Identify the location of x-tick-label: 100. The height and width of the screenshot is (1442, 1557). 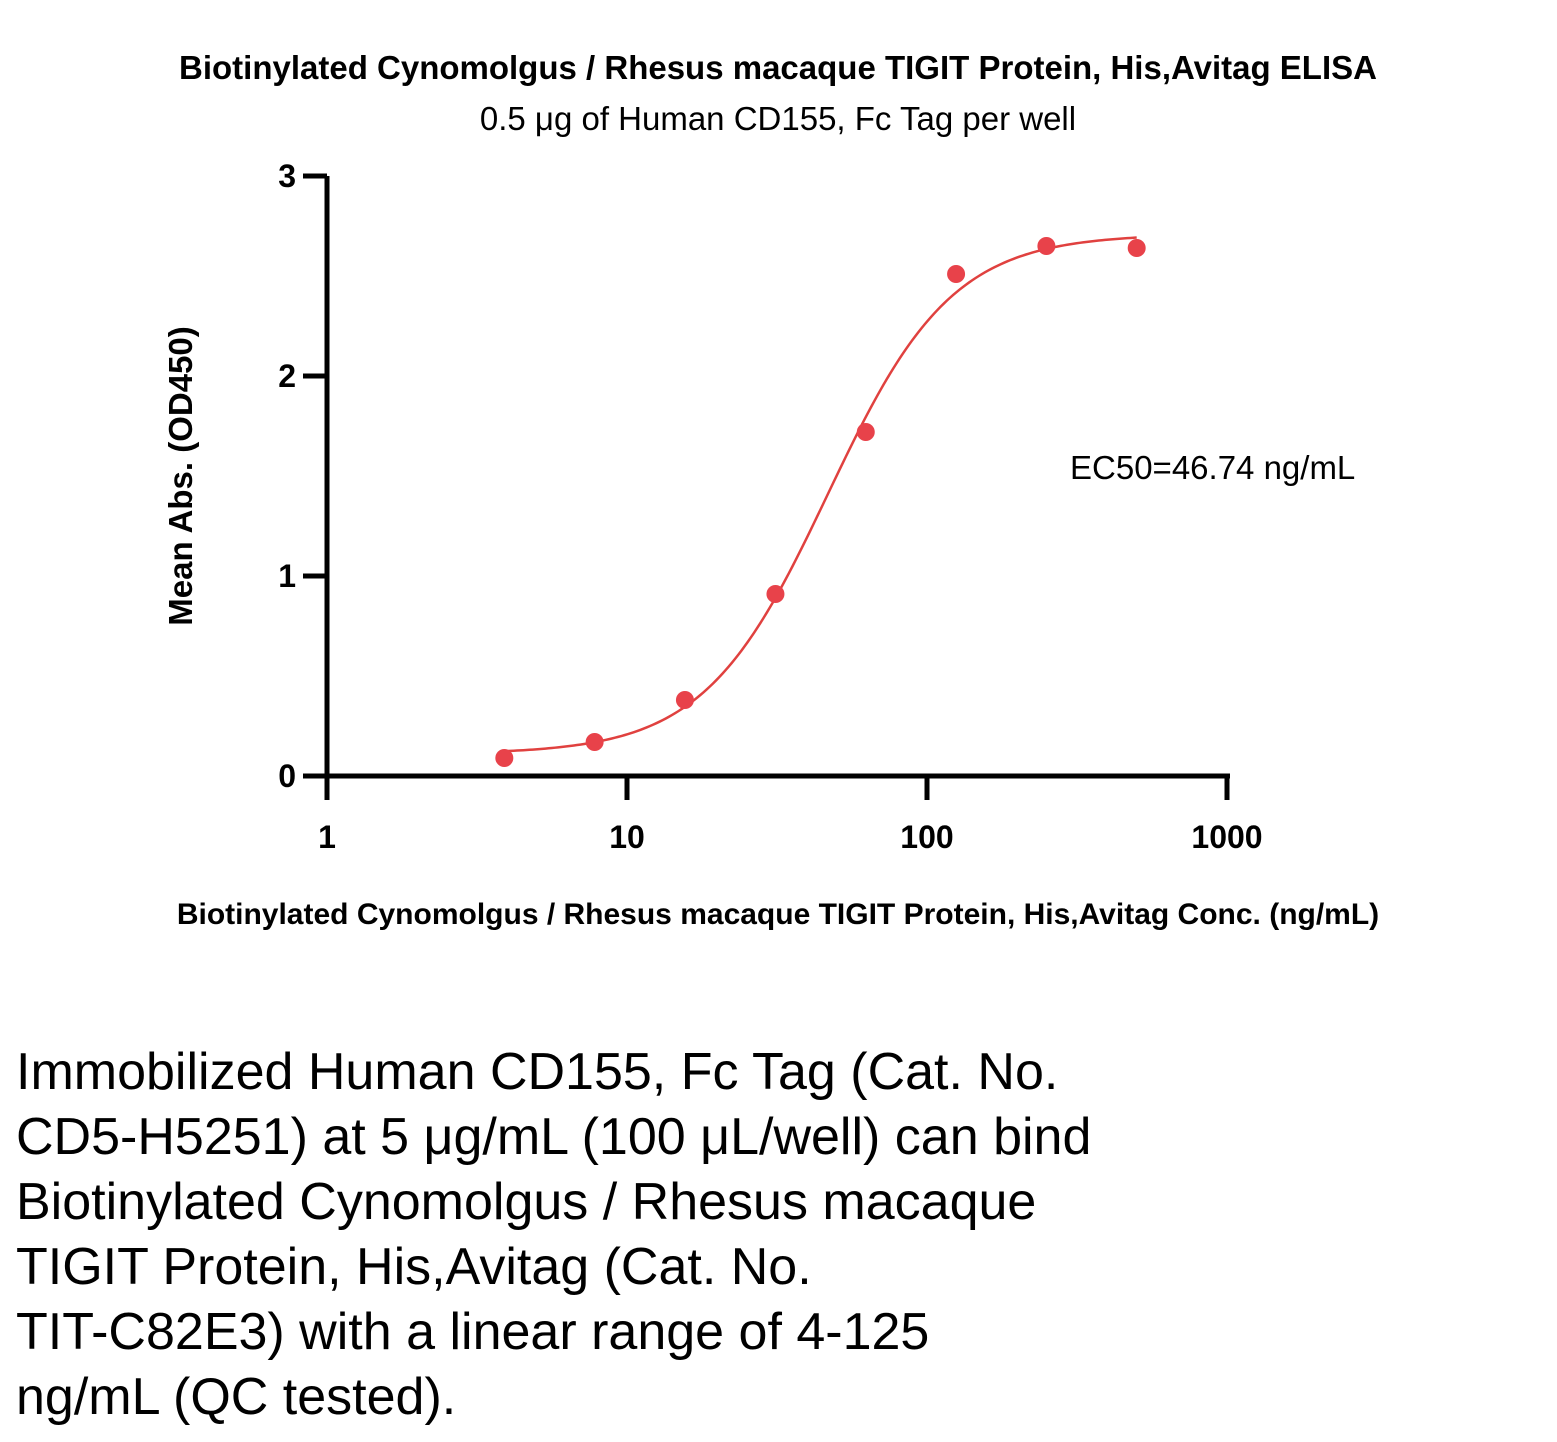
(926, 837).